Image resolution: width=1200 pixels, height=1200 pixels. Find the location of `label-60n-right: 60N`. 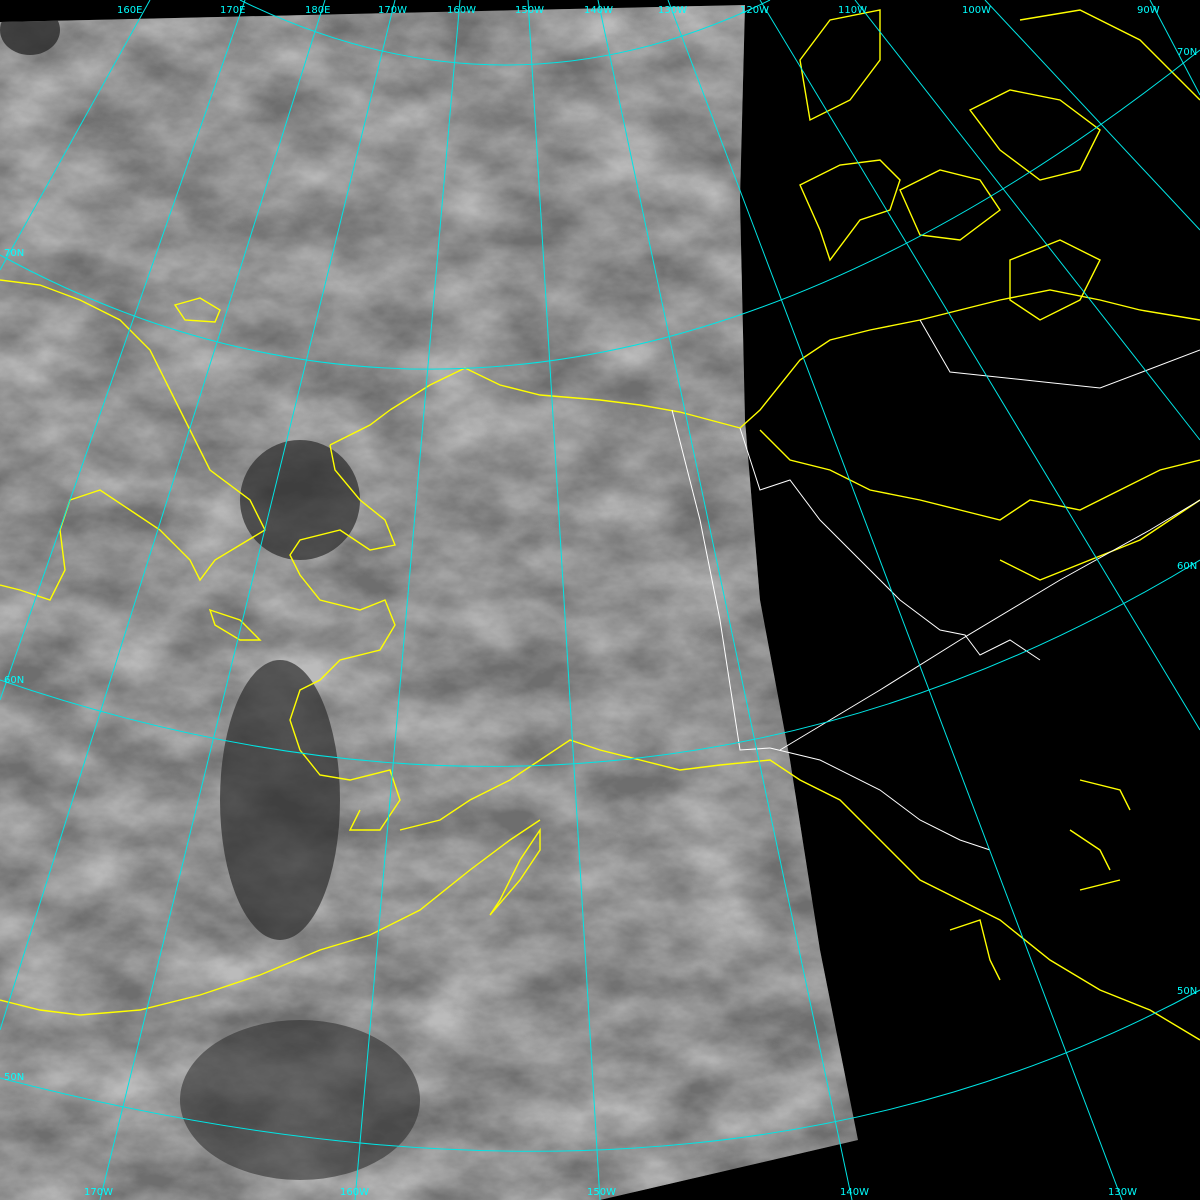

label-60n-right: 60N is located at coordinates (1187, 566).